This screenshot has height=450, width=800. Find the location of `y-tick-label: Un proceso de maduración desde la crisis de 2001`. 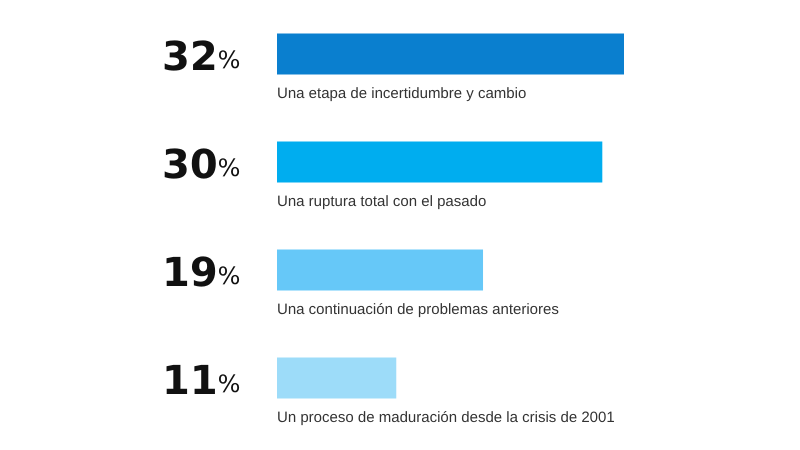

y-tick-label: Un proceso de maduración desde la crisis de 2001 is located at coordinates (446, 417).